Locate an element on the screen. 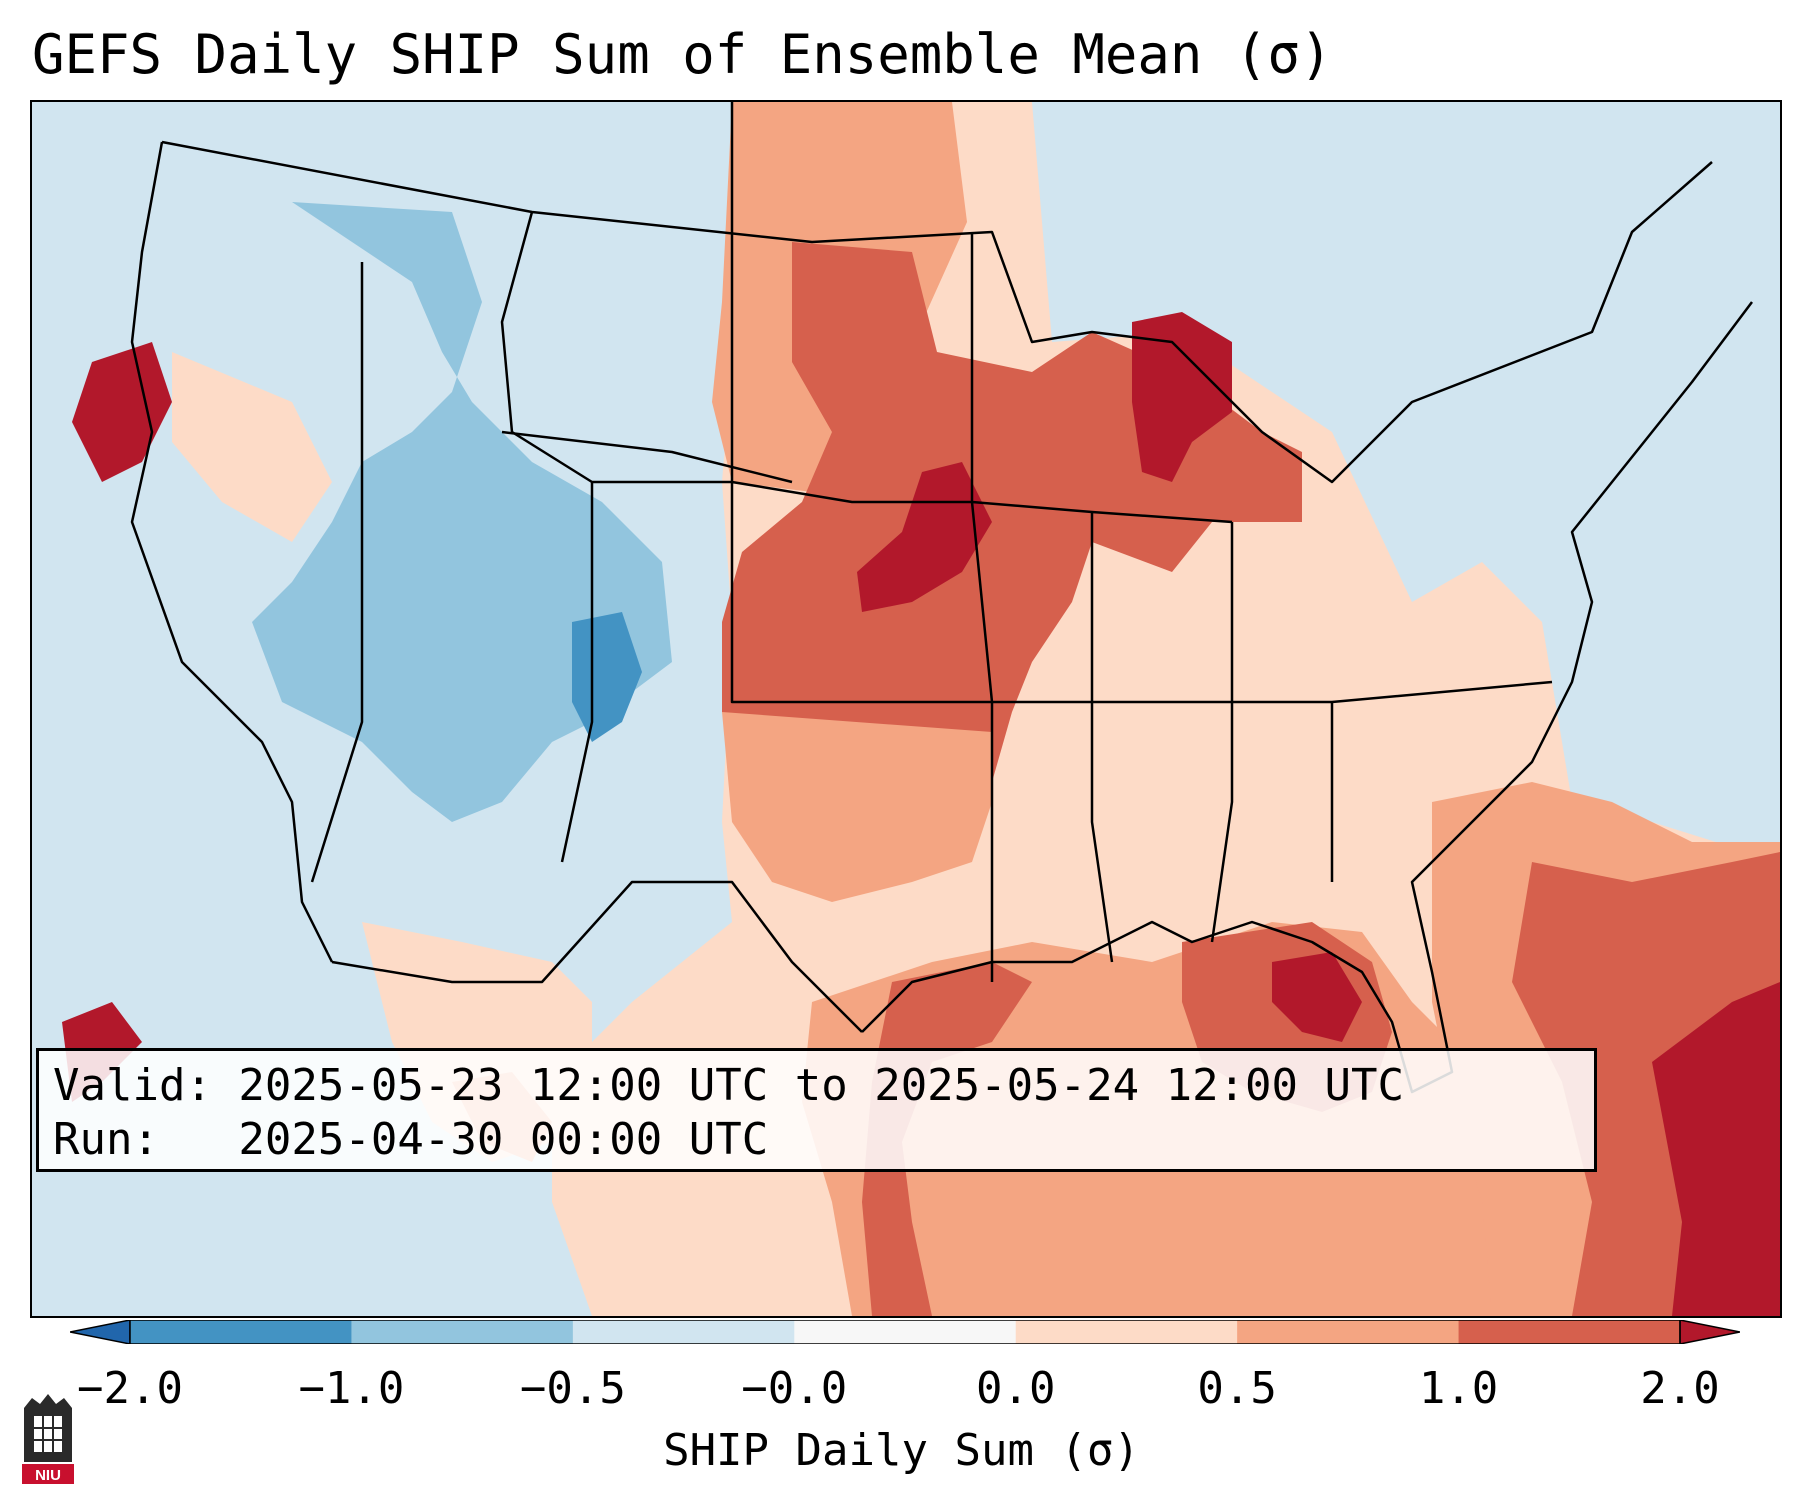 This screenshot has width=1803, height=1506. colorbar-outline is located at coordinates (905, 1332).